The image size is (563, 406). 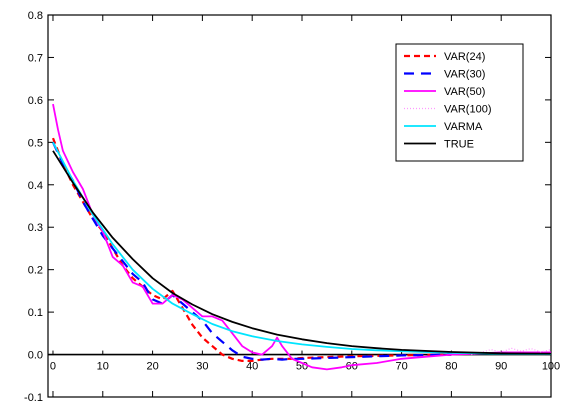 What do you see at coordinates (463, 127) in the screenshot?
I see `legend-label: VARMA` at bounding box center [463, 127].